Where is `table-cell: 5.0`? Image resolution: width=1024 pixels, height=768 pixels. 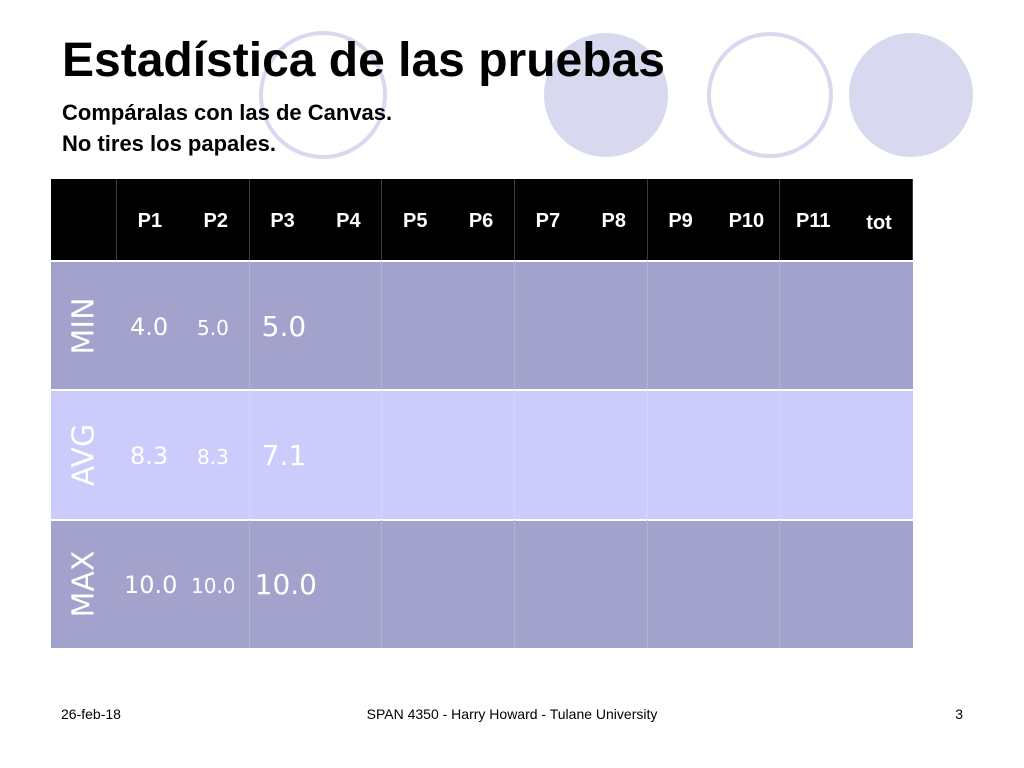
table-cell: 5.0 is located at coordinates (316, 325).